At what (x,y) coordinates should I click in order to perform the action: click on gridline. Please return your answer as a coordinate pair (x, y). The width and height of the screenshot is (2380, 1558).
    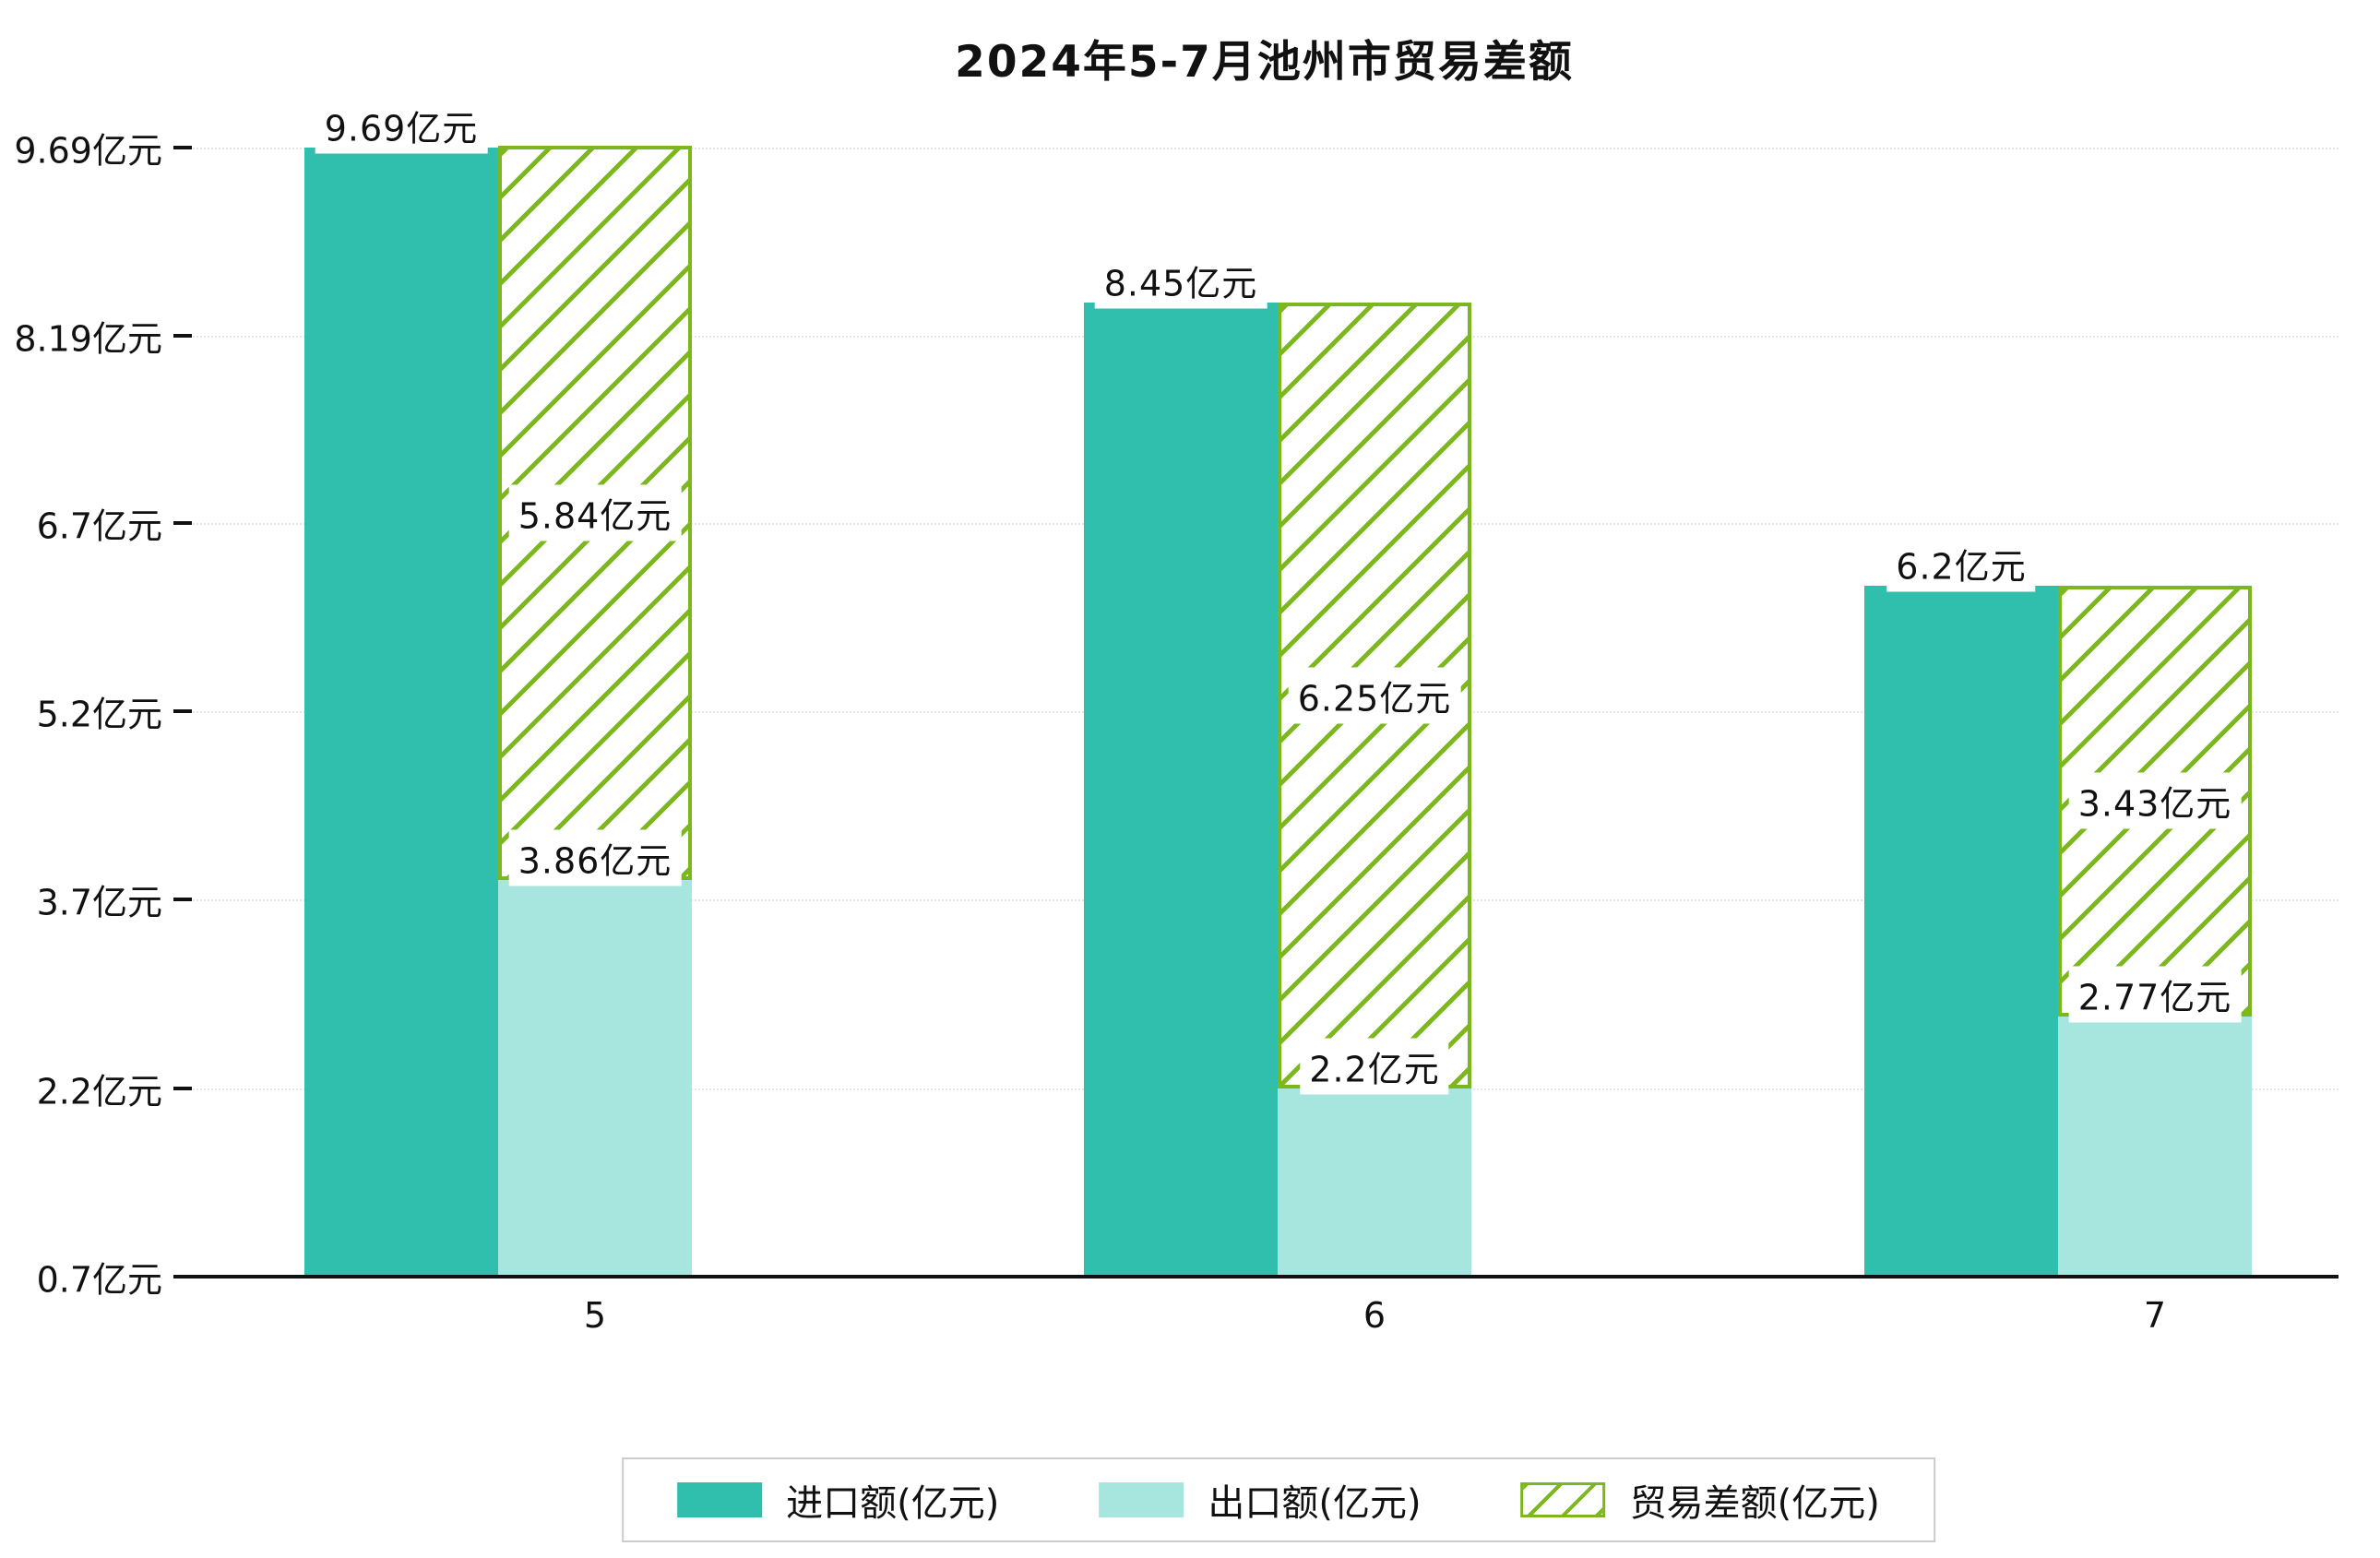
    Looking at the image, I should click on (1264, 148).